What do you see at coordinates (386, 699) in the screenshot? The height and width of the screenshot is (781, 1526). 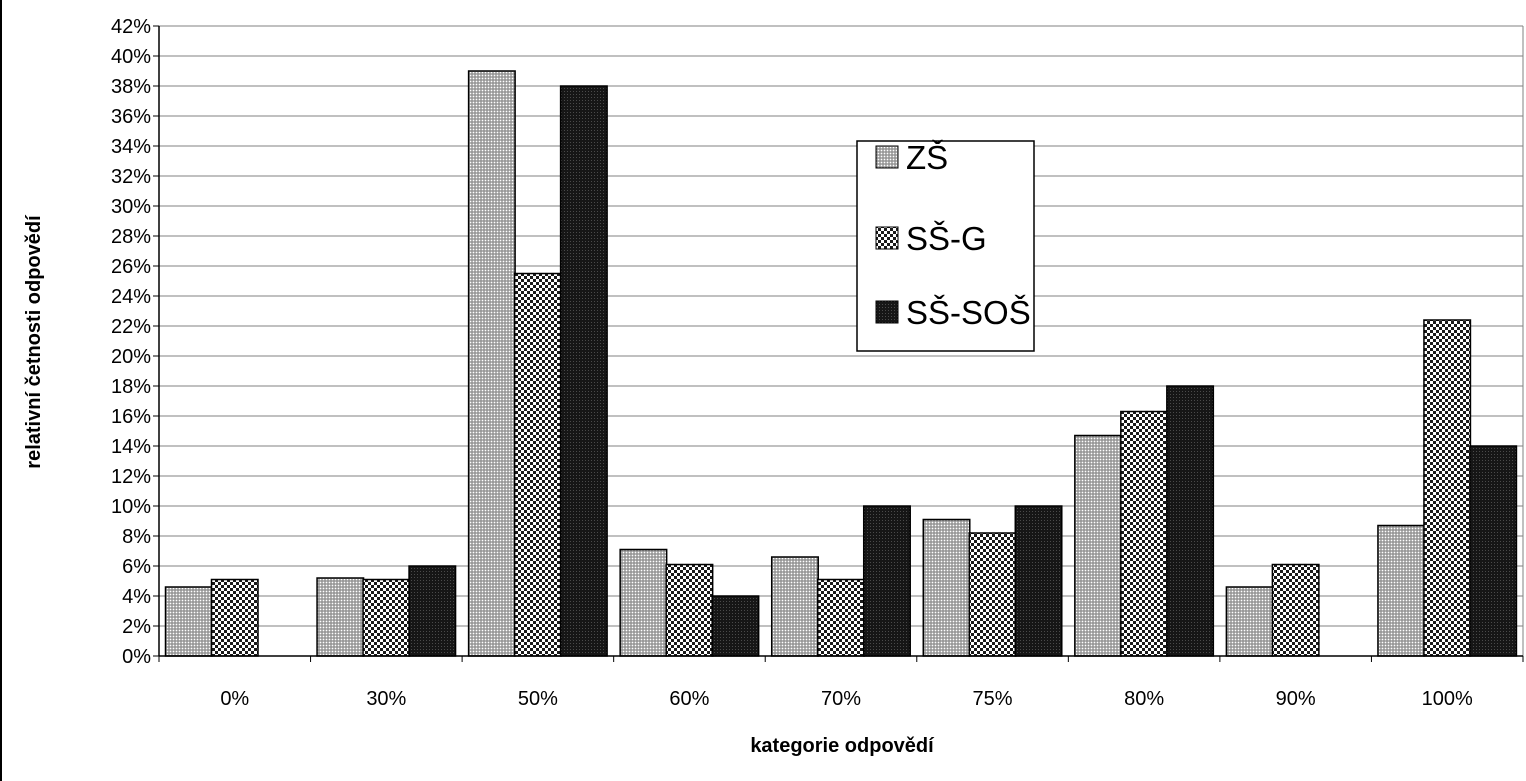 I see `x-tick-label: 30%` at bounding box center [386, 699].